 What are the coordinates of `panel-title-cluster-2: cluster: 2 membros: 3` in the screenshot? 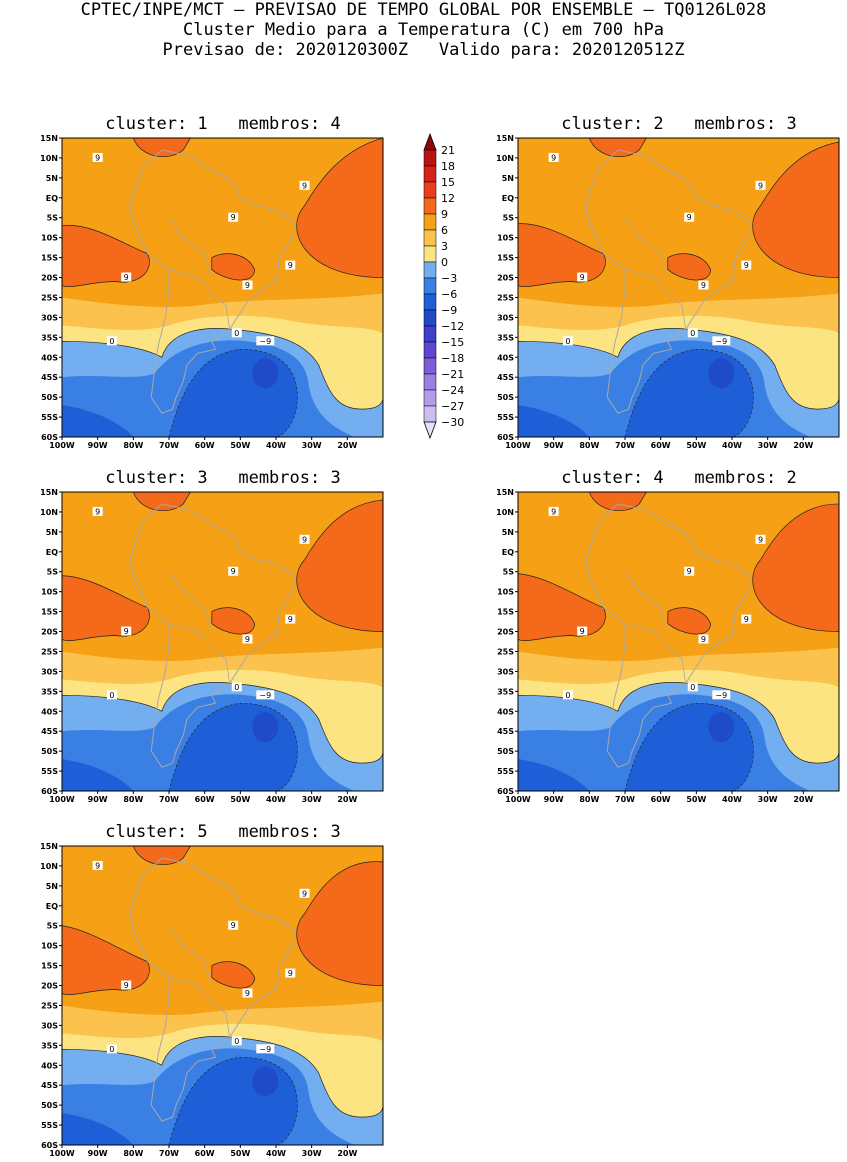 It's located at (679, 124).